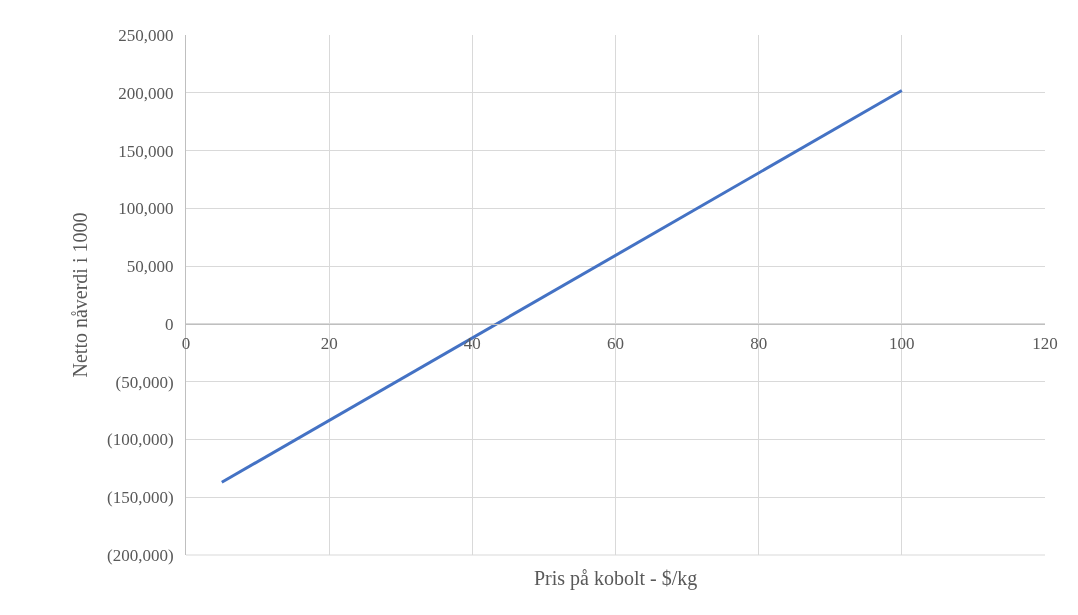  I want to click on x-tick-label: 40, so click(472, 344).